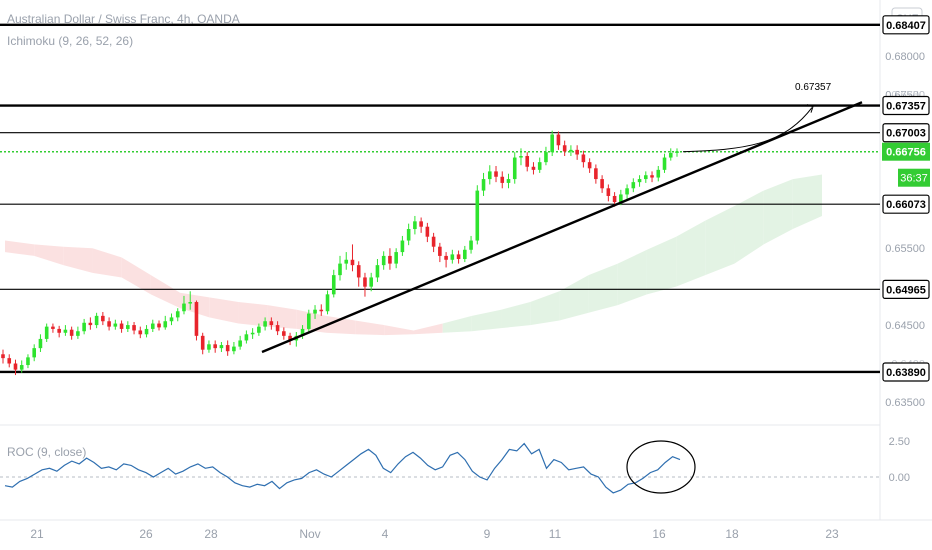 This screenshot has height=550, width=932. I want to click on level-tag-label: 0.68407, so click(906, 26).